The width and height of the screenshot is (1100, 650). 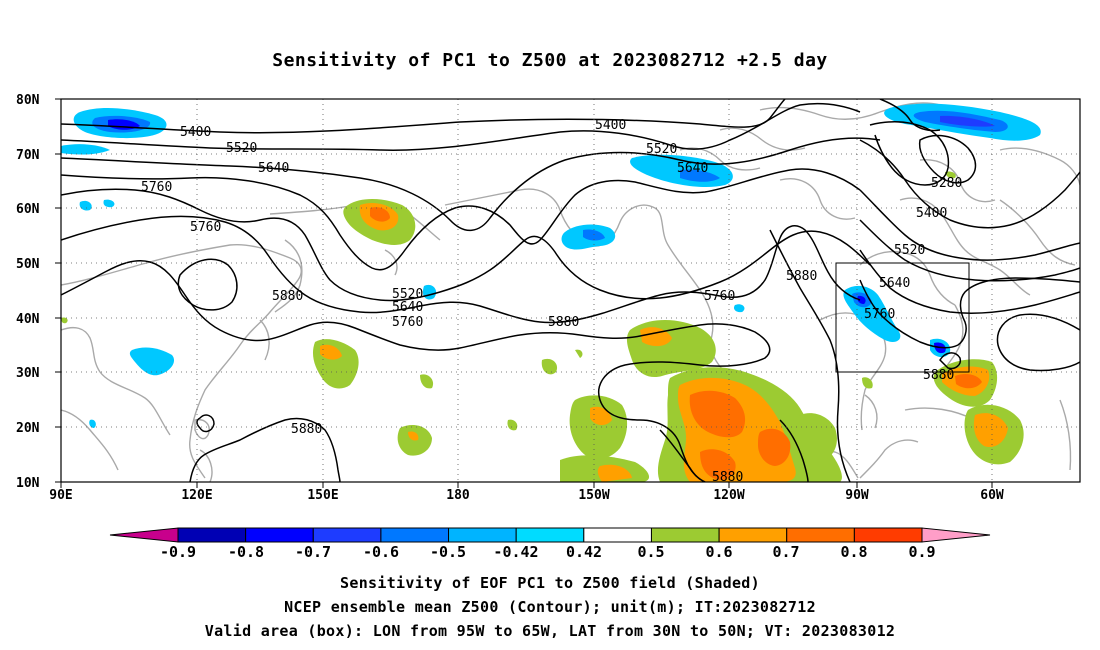 What do you see at coordinates (28, 209) in the screenshot?
I see `lat-tick-label: 60N` at bounding box center [28, 209].